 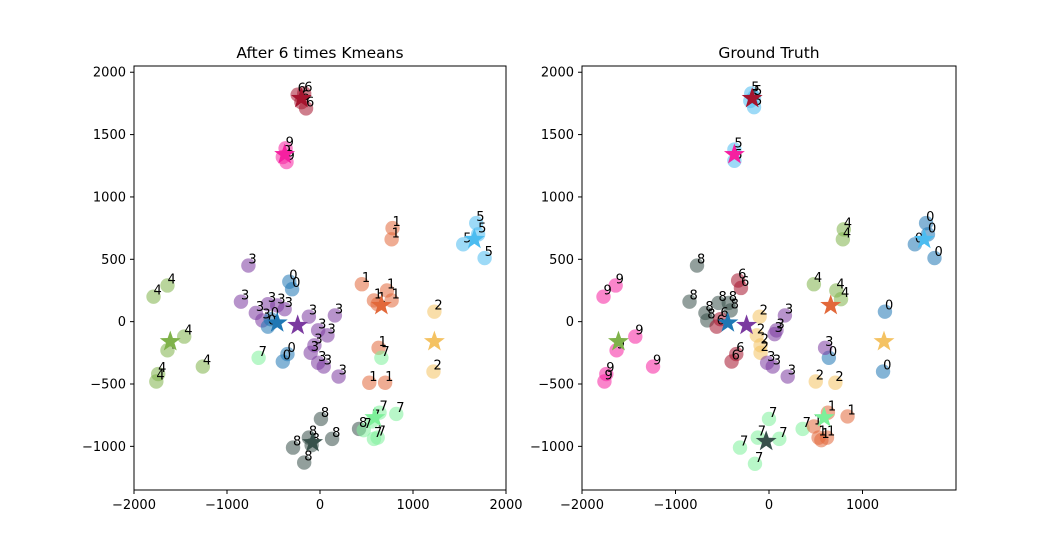 What do you see at coordinates (113, 260) in the screenshot?
I see `y-tick-label: 500` at bounding box center [113, 260].